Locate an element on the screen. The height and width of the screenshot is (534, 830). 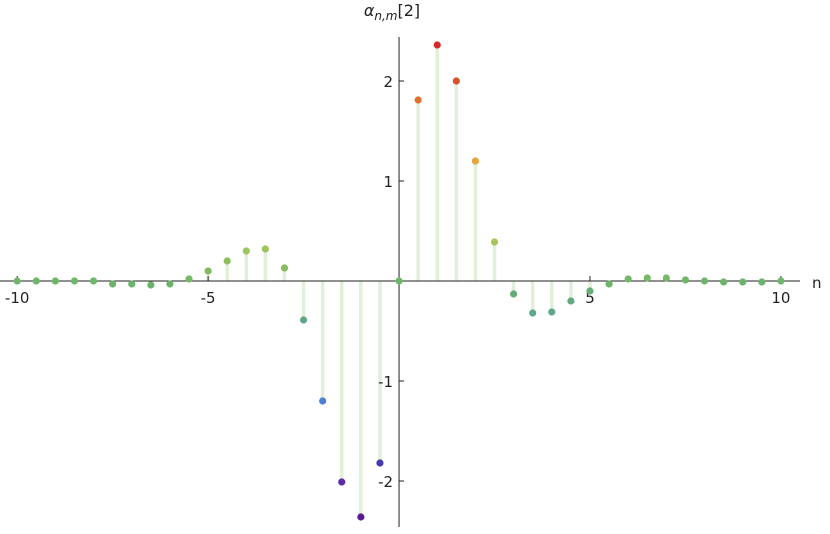
y-axis-label: αn,m[2] is located at coordinates (392, 12).